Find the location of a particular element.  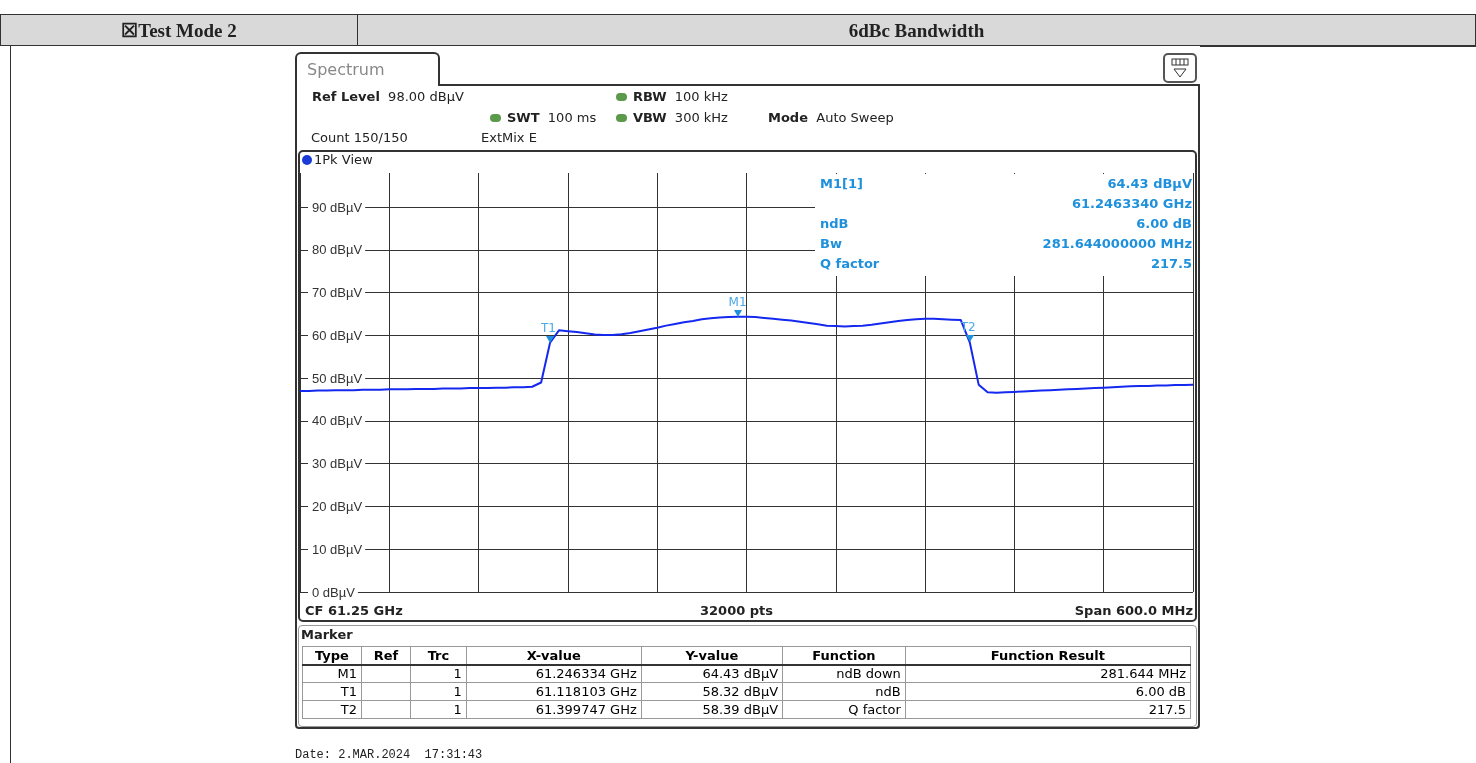

chart-title: 6dBc Bandwidth is located at coordinates (916, 30).